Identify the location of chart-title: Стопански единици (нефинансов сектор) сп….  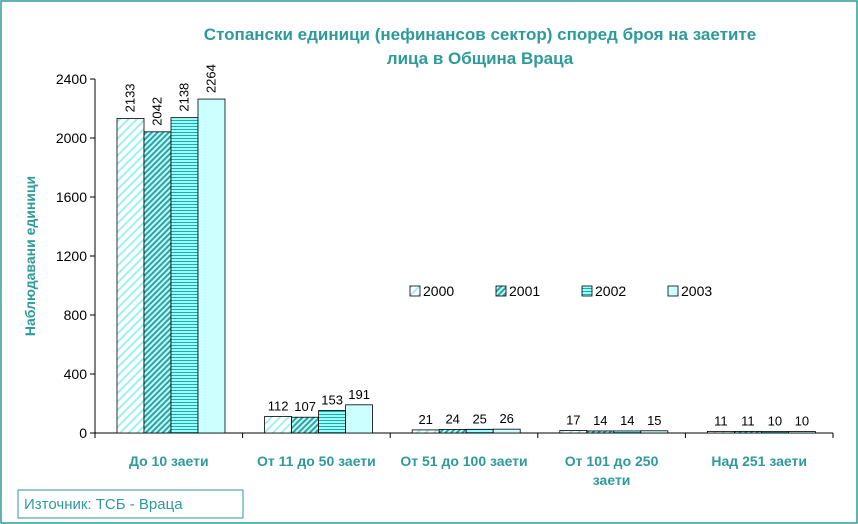
(480, 46).